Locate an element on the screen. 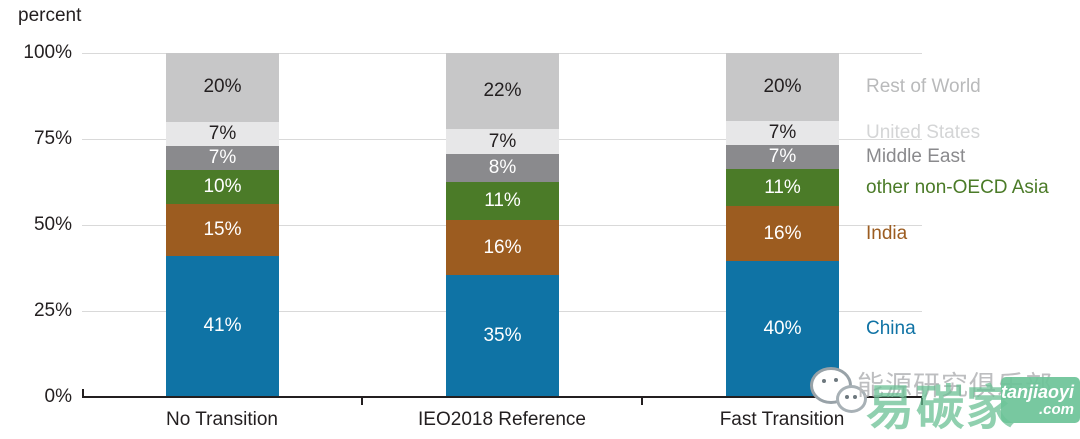 This screenshot has width=1080, height=439. segment-value-label: 15% is located at coordinates (222, 230).